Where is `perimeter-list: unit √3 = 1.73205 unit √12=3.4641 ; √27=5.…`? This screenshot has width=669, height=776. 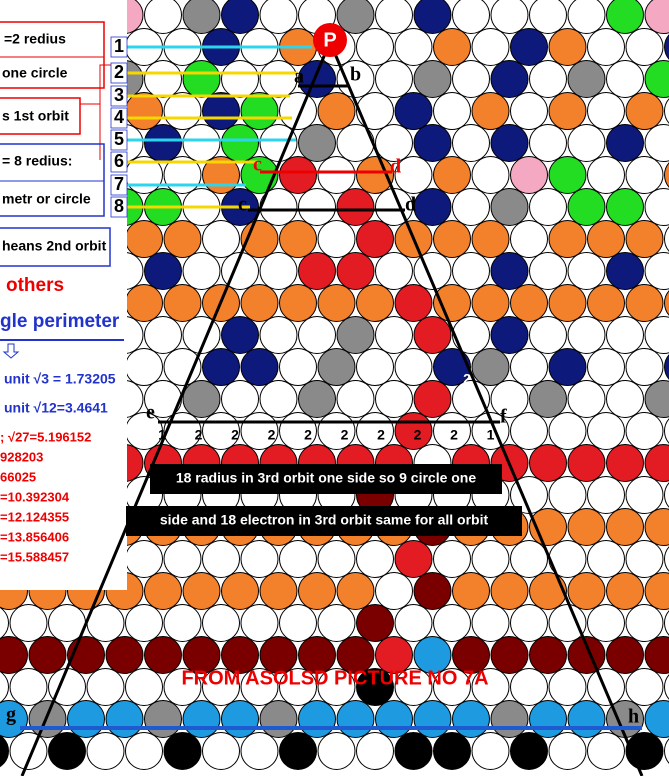 perimeter-list: unit √3 = 1.73205 unit √12=3.4641 ; √27=5.… is located at coordinates (58, 468).